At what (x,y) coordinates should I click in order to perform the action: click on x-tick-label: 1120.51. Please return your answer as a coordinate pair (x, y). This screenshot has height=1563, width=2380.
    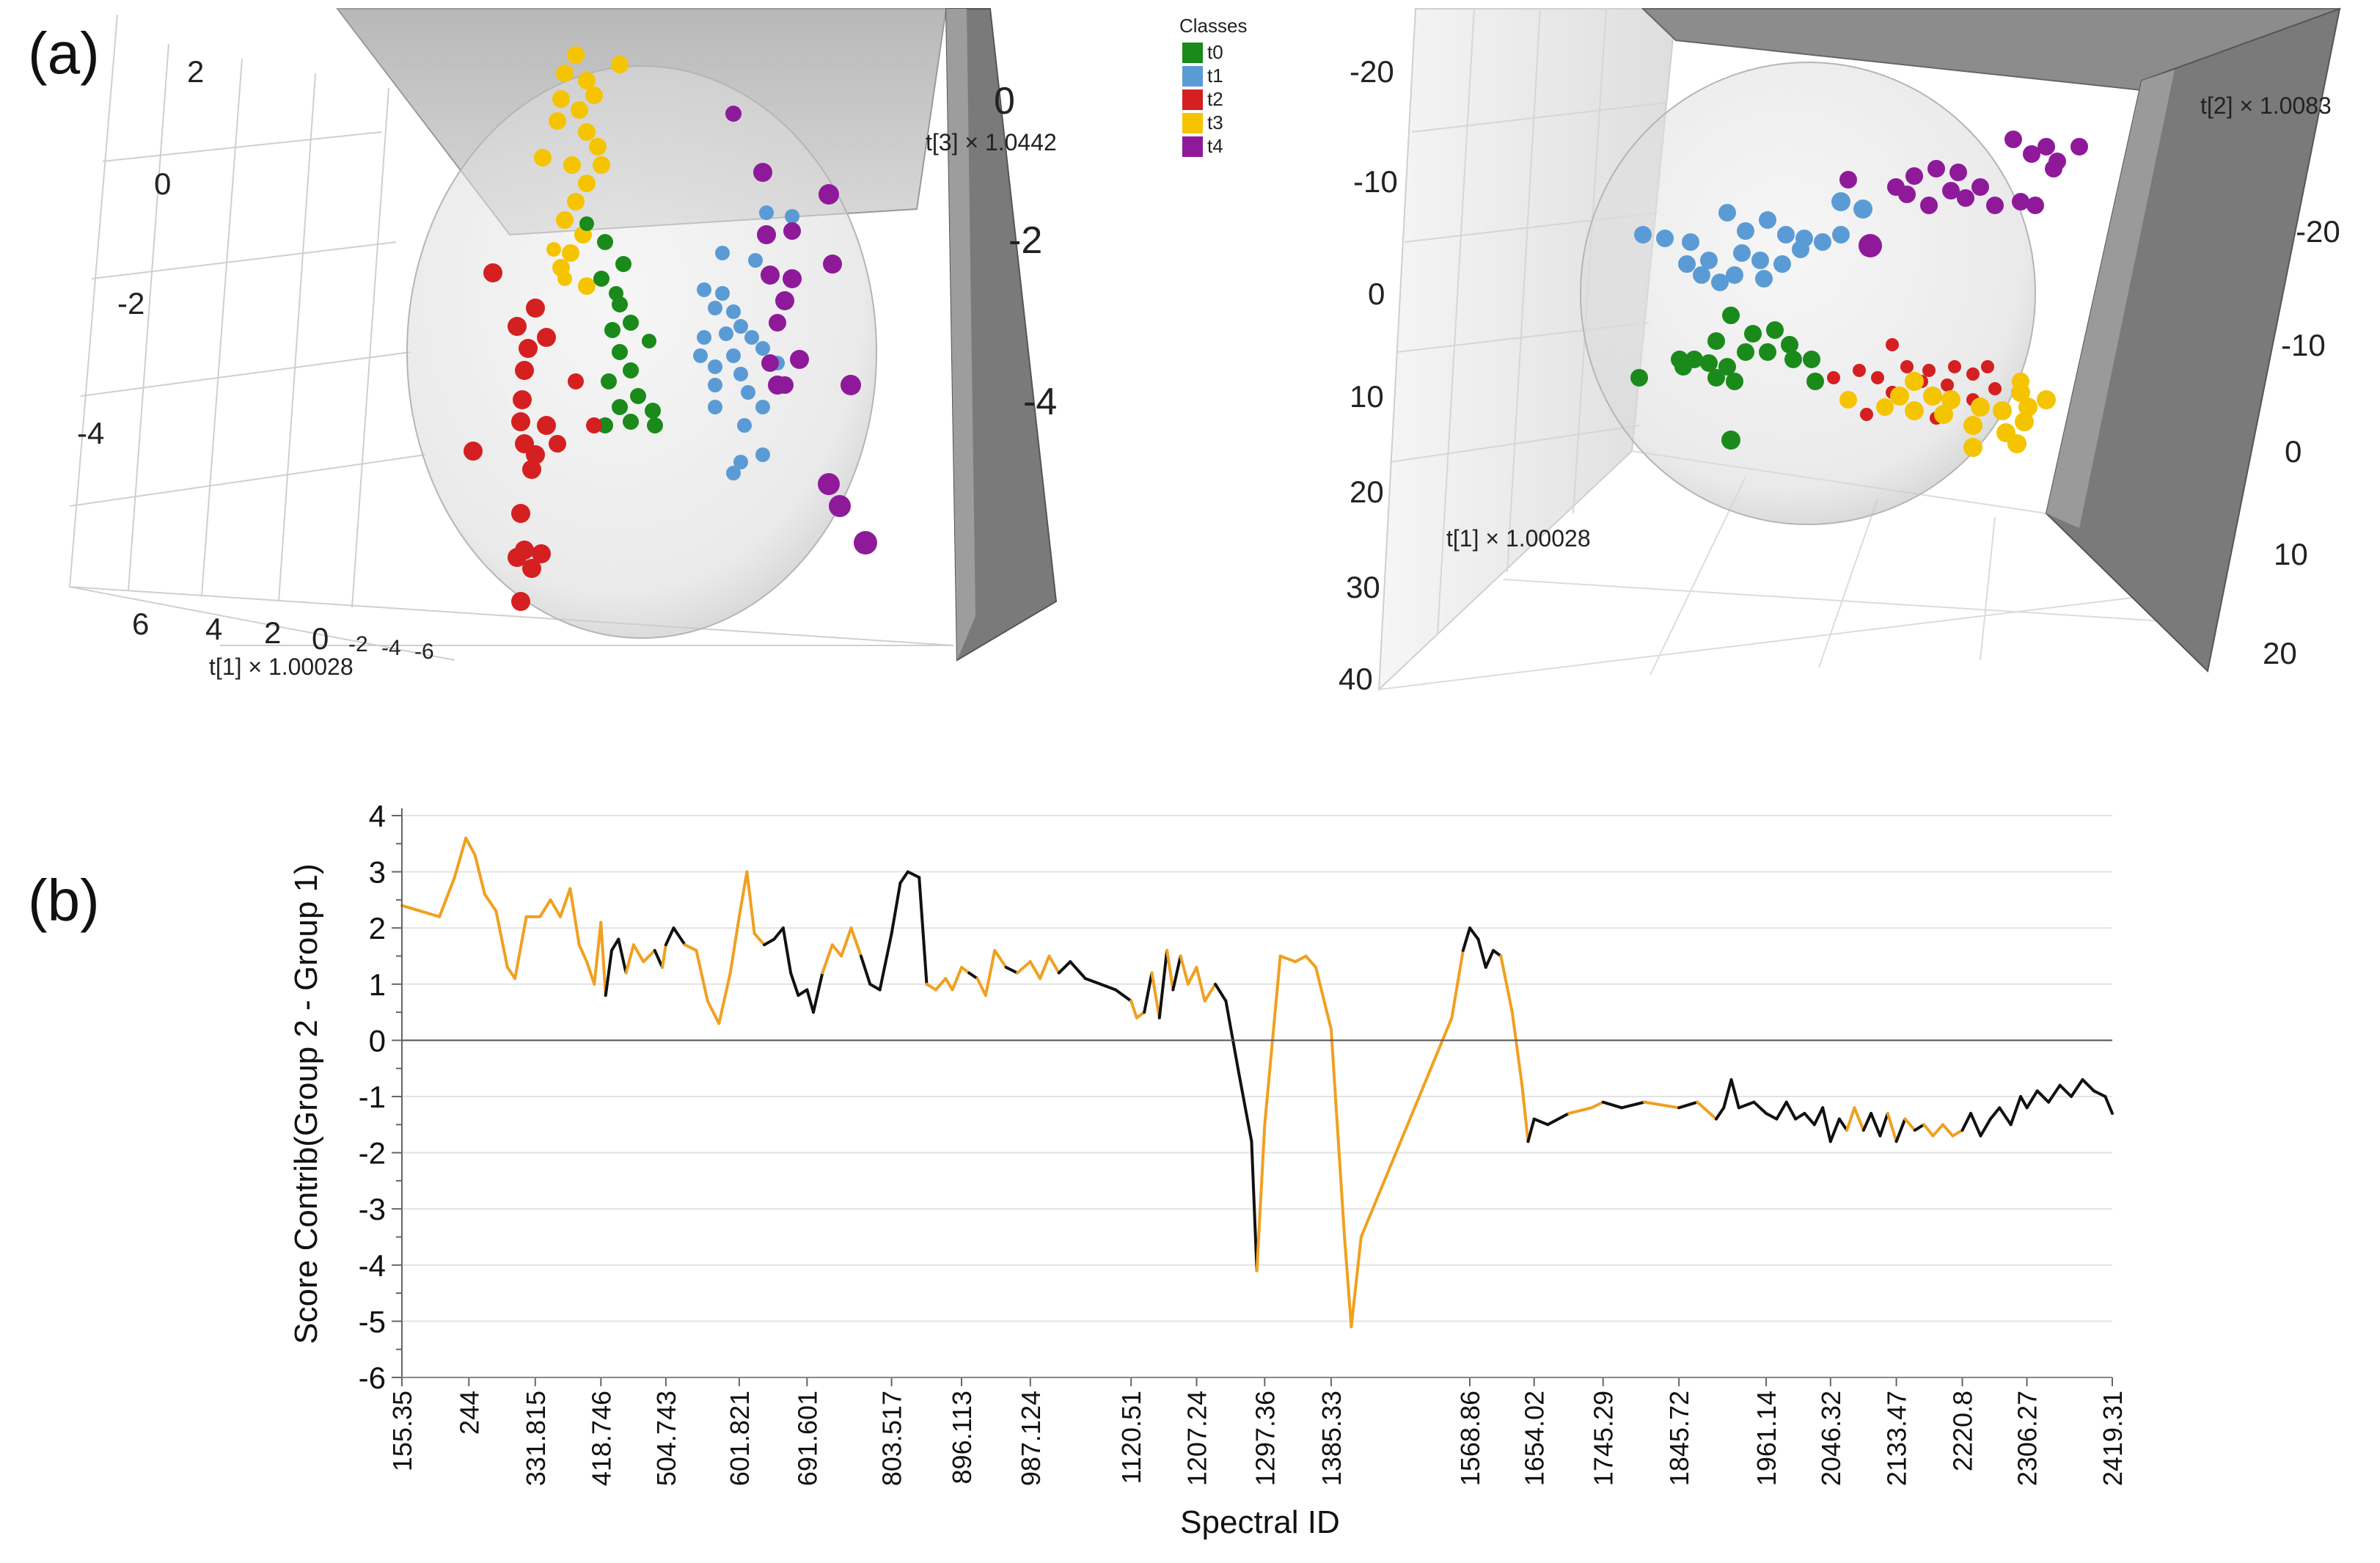
    Looking at the image, I should click on (1131, 1438).